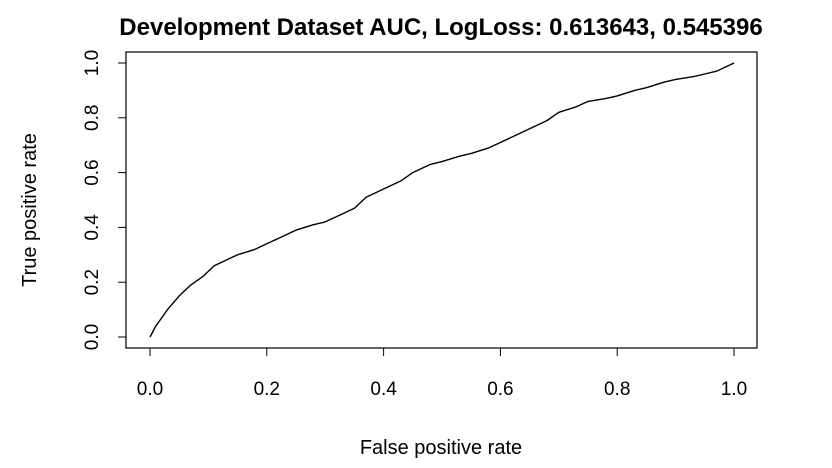  What do you see at coordinates (92, 337) in the screenshot?
I see `y-tick-label: 0.0` at bounding box center [92, 337].